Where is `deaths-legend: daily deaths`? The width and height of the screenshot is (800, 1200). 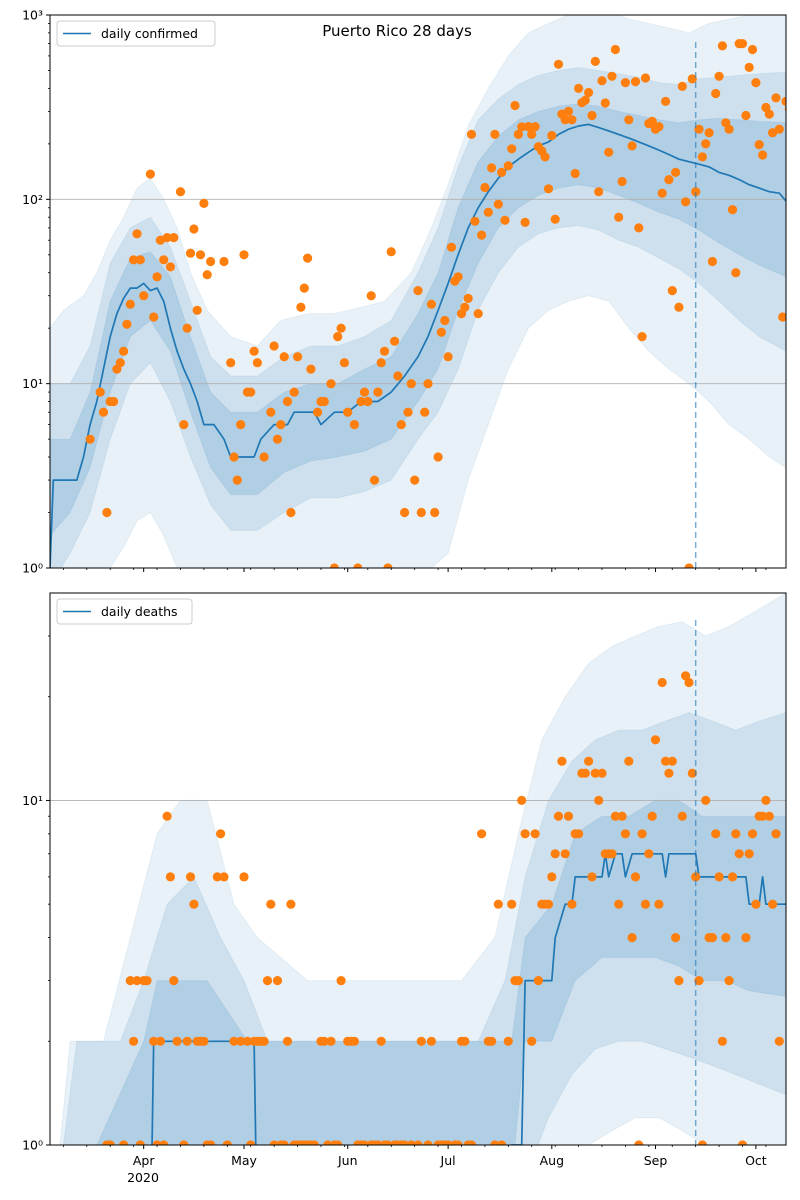
deaths-legend: daily deaths is located at coordinates (124, 611).